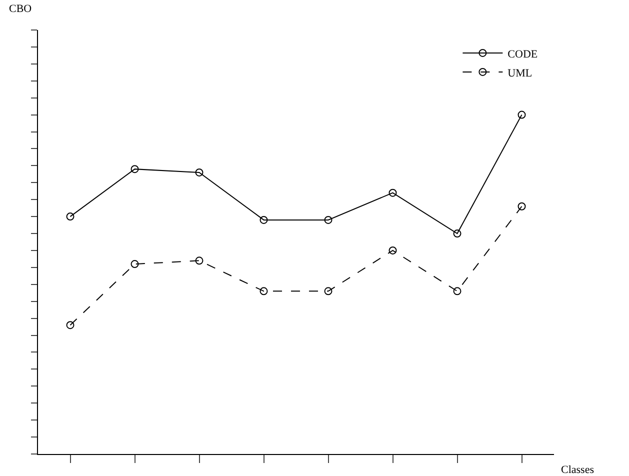 Image resolution: width=629 pixels, height=476 pixels. I want to click on x-axis-title: Classes, so click(577, 470).